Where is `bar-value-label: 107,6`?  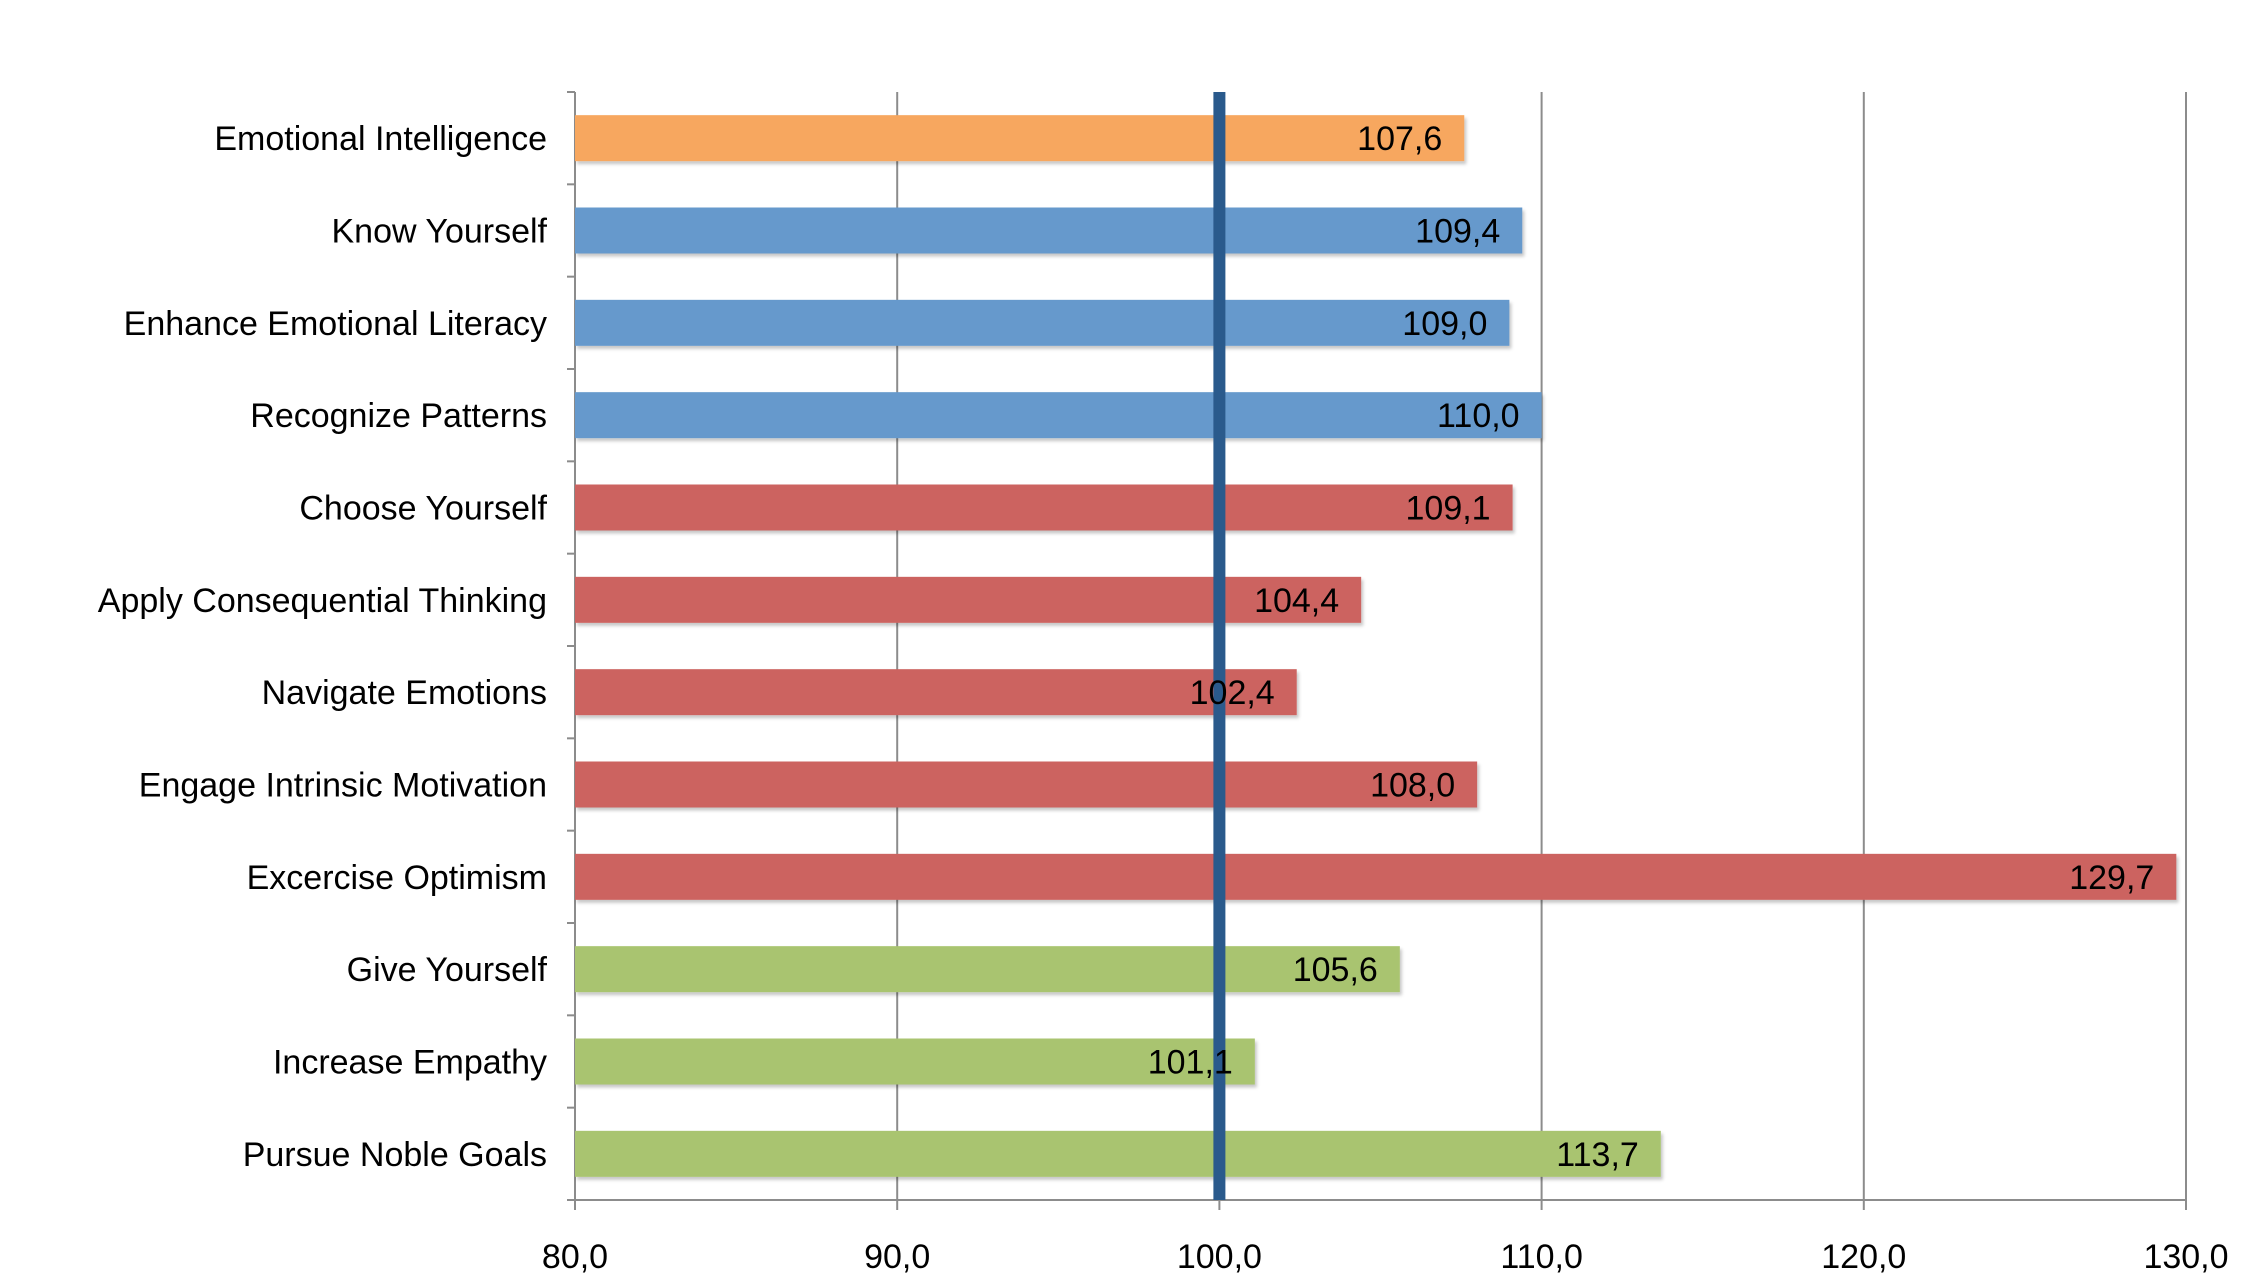
bar-value-label: 107,6 is located at coordinates (1399, 139).